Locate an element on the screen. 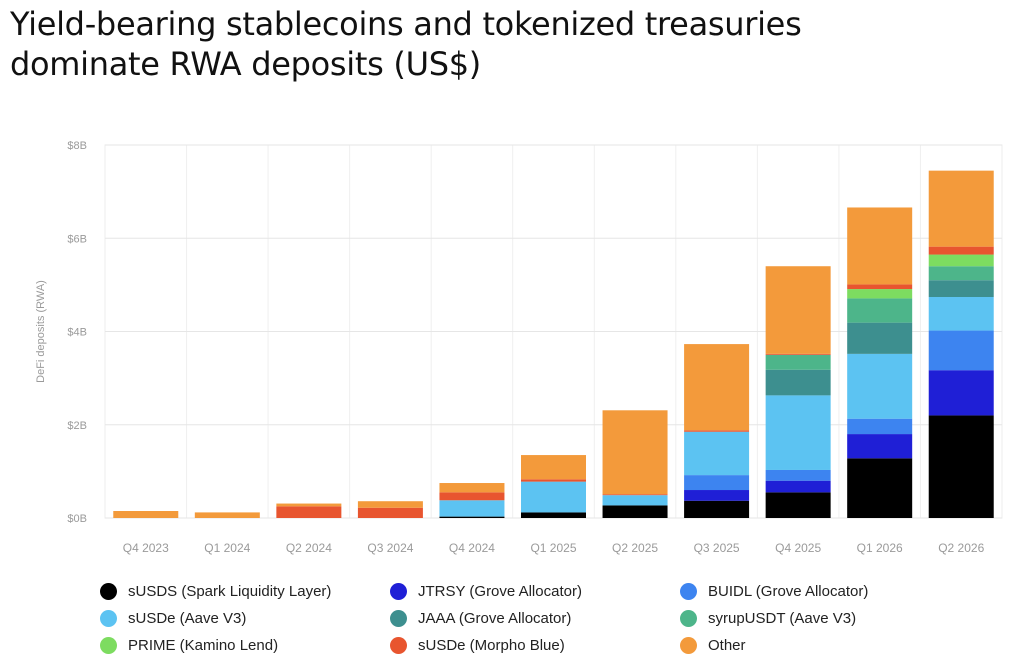 The width and height of the screenshot is (1024, 668). legend-item: BUIDL (Grove Allocator) is located at coordinates (825, 591).